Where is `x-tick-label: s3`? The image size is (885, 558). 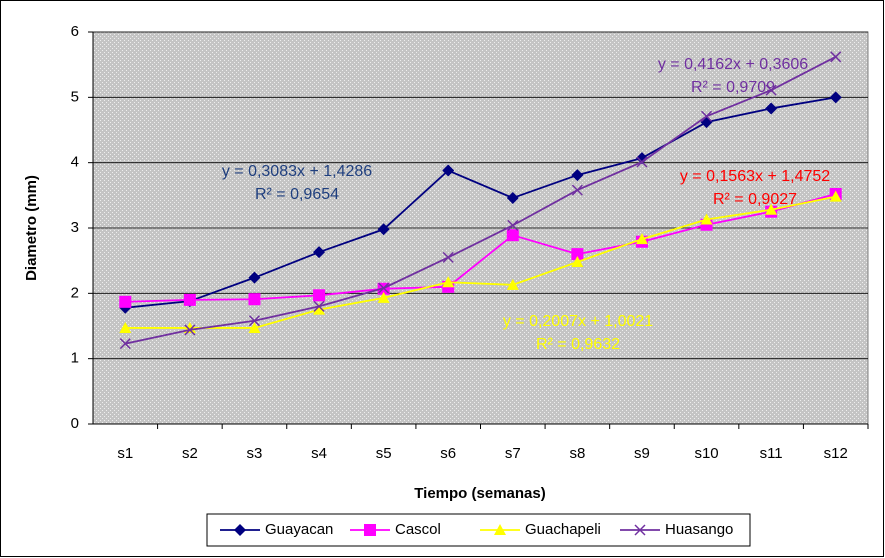
x-tick-label: s3 is located at coordinates (255, 453).